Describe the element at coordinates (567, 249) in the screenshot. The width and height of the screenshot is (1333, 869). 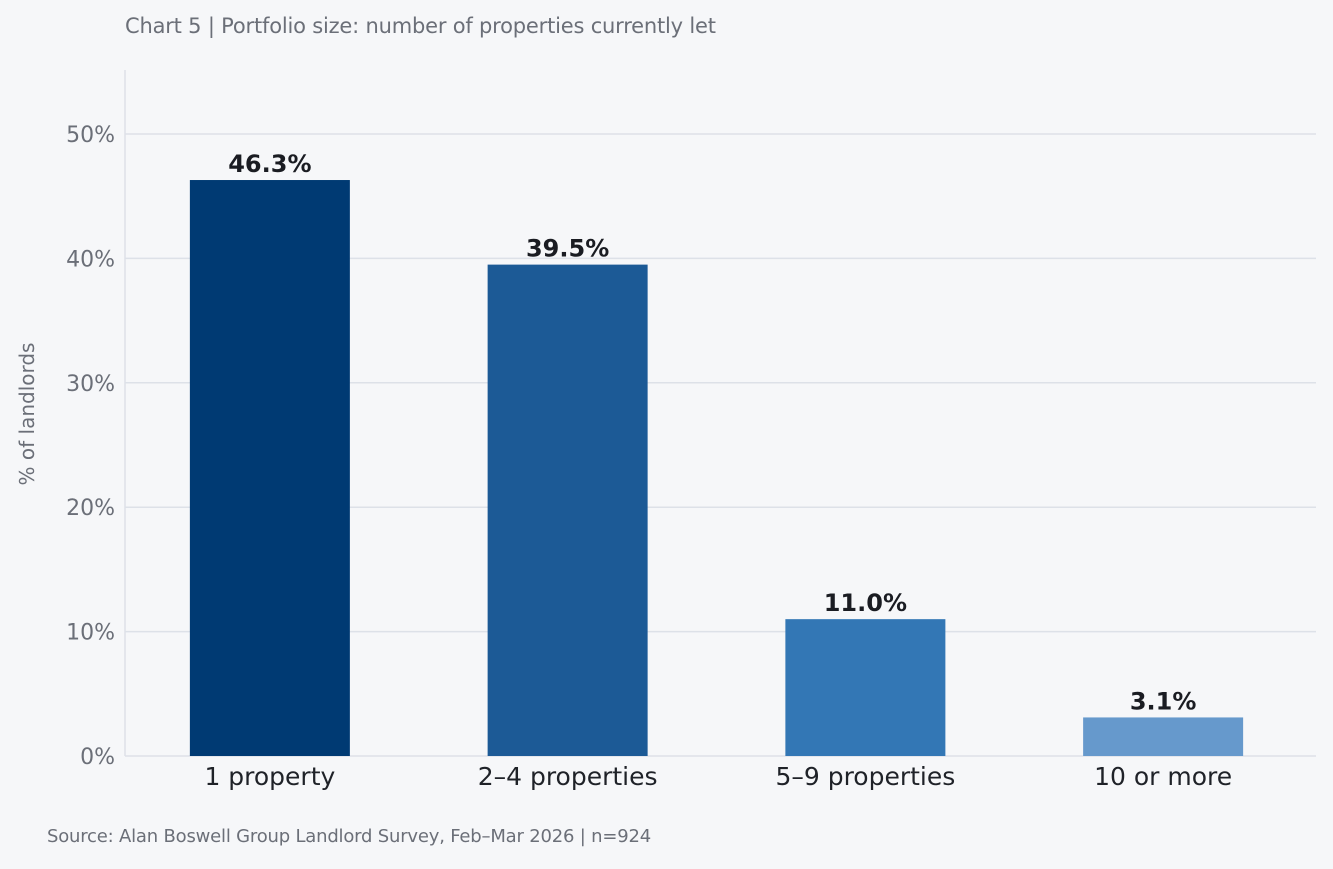
I see `value-label: 39.5%` at that location.